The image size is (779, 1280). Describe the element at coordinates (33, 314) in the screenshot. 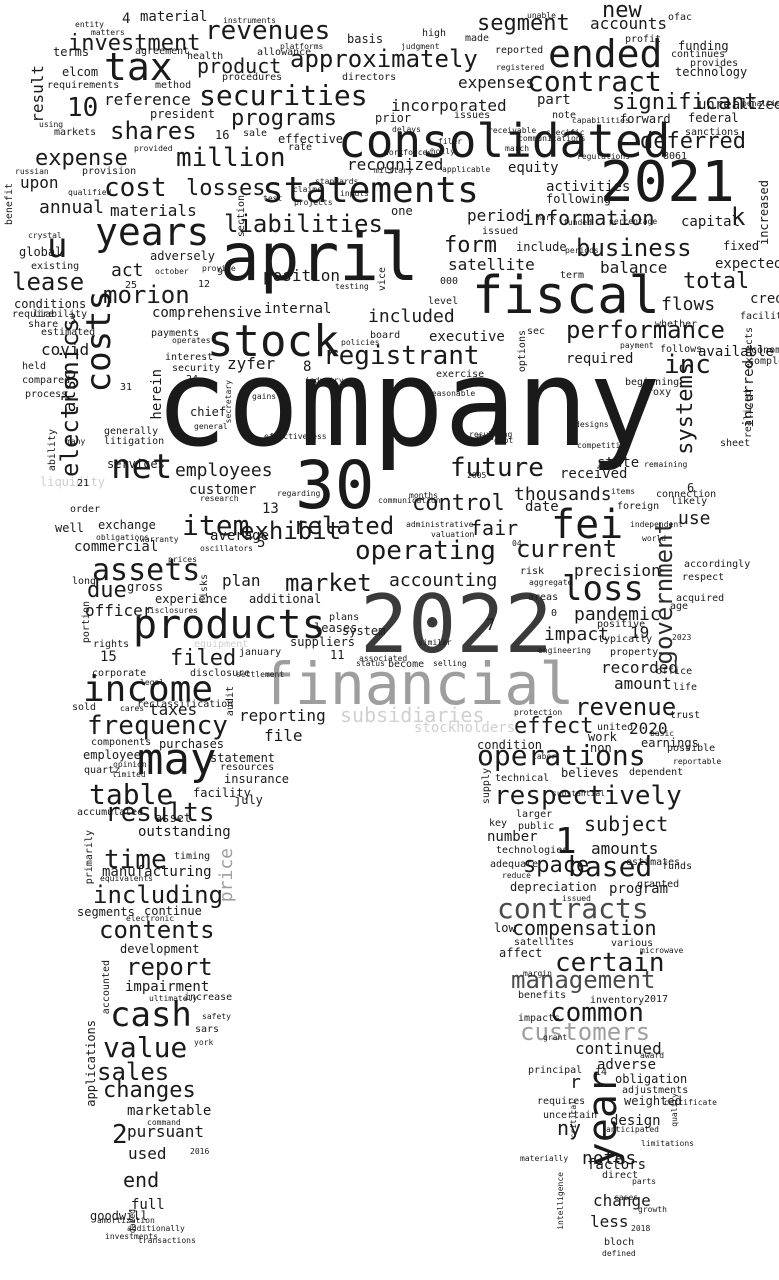

I see `word-require: require` at that location.